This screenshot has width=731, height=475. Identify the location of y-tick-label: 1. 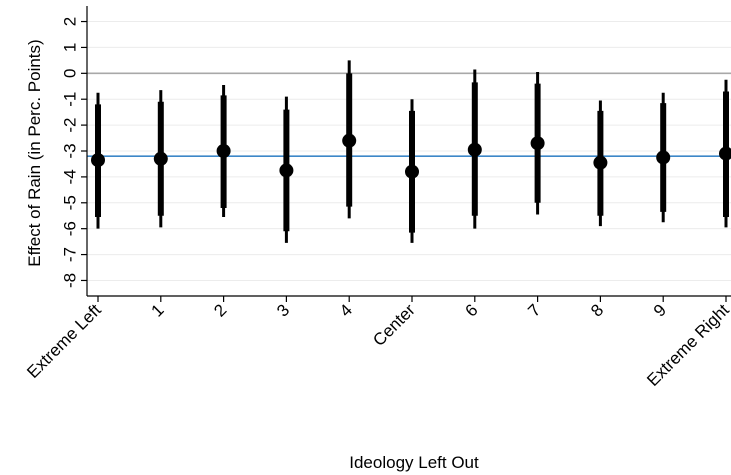
(70, 47).